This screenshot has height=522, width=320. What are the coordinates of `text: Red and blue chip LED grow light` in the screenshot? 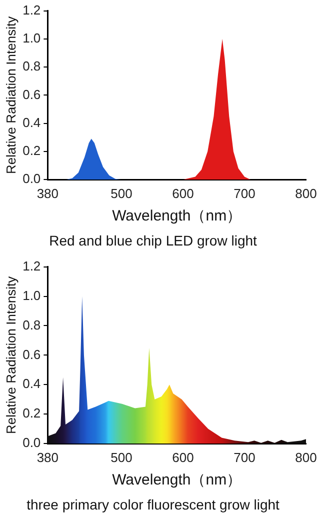 It's located at (153, 240).